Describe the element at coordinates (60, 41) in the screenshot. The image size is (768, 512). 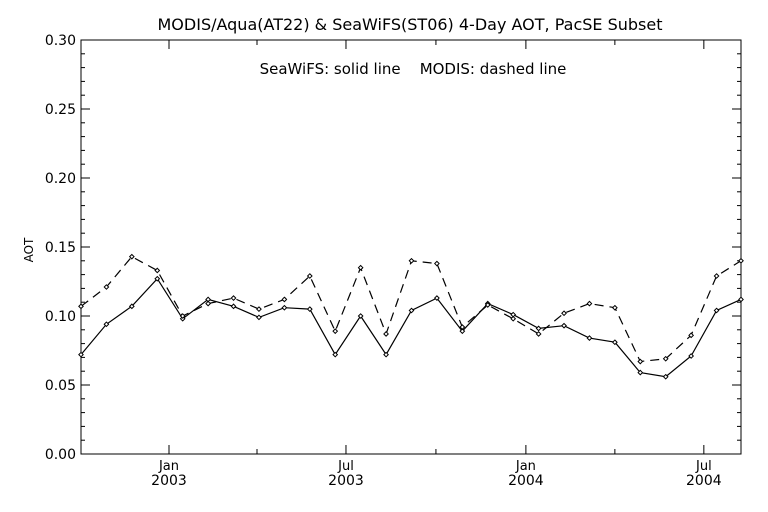
I see `y-tick-label: 0.30` at that location.